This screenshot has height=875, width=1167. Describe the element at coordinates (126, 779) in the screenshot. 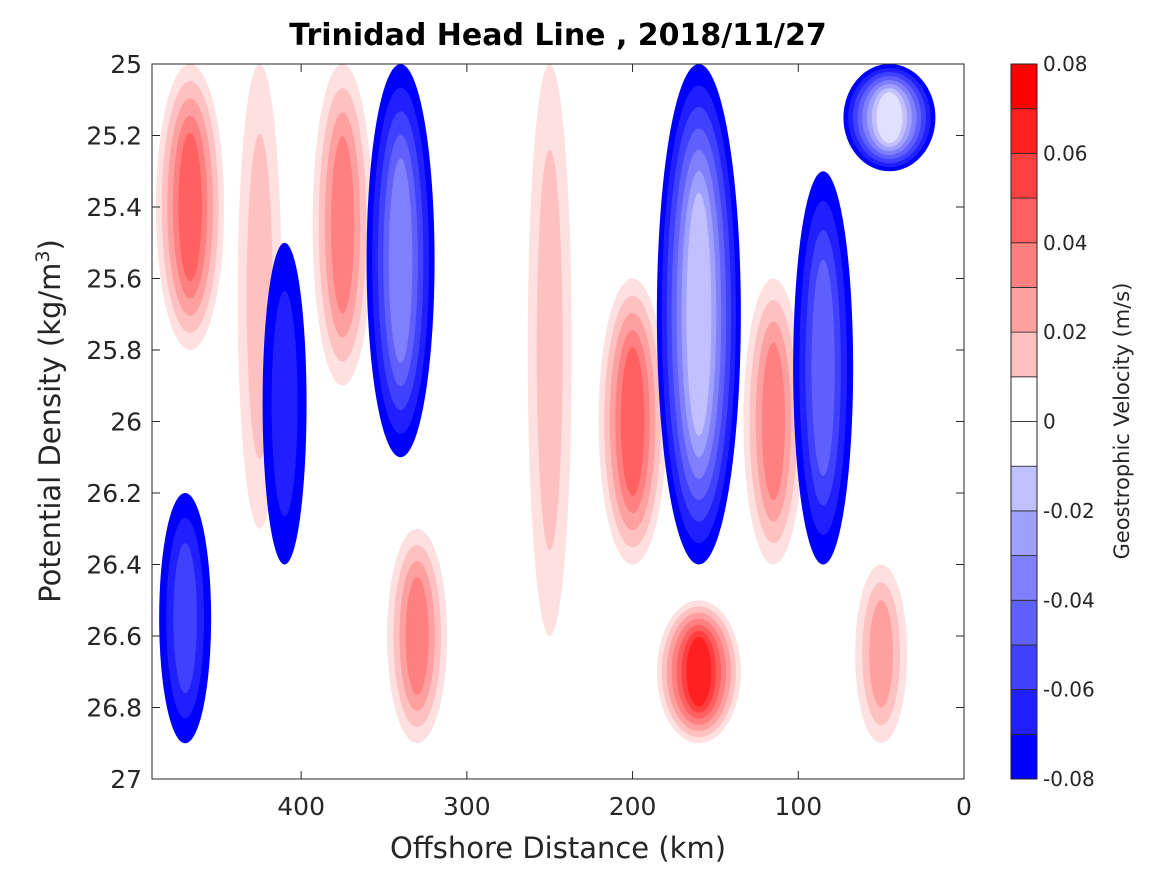

I see `y-tick-label: 27` at that location.